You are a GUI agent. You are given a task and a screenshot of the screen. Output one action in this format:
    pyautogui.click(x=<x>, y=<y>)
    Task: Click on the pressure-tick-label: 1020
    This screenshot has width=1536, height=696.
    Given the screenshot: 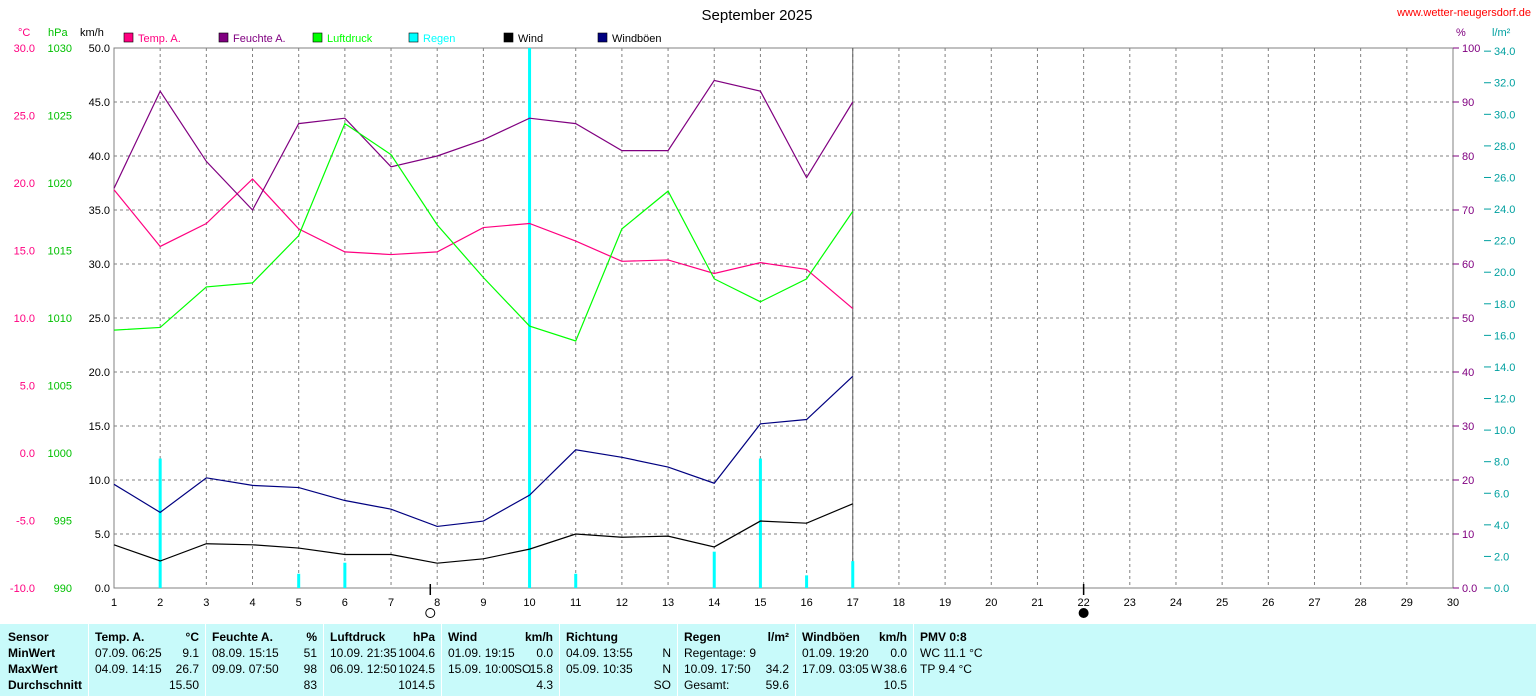 What is the action you would take?
    pyautogui.click(x=60, y=184)
    